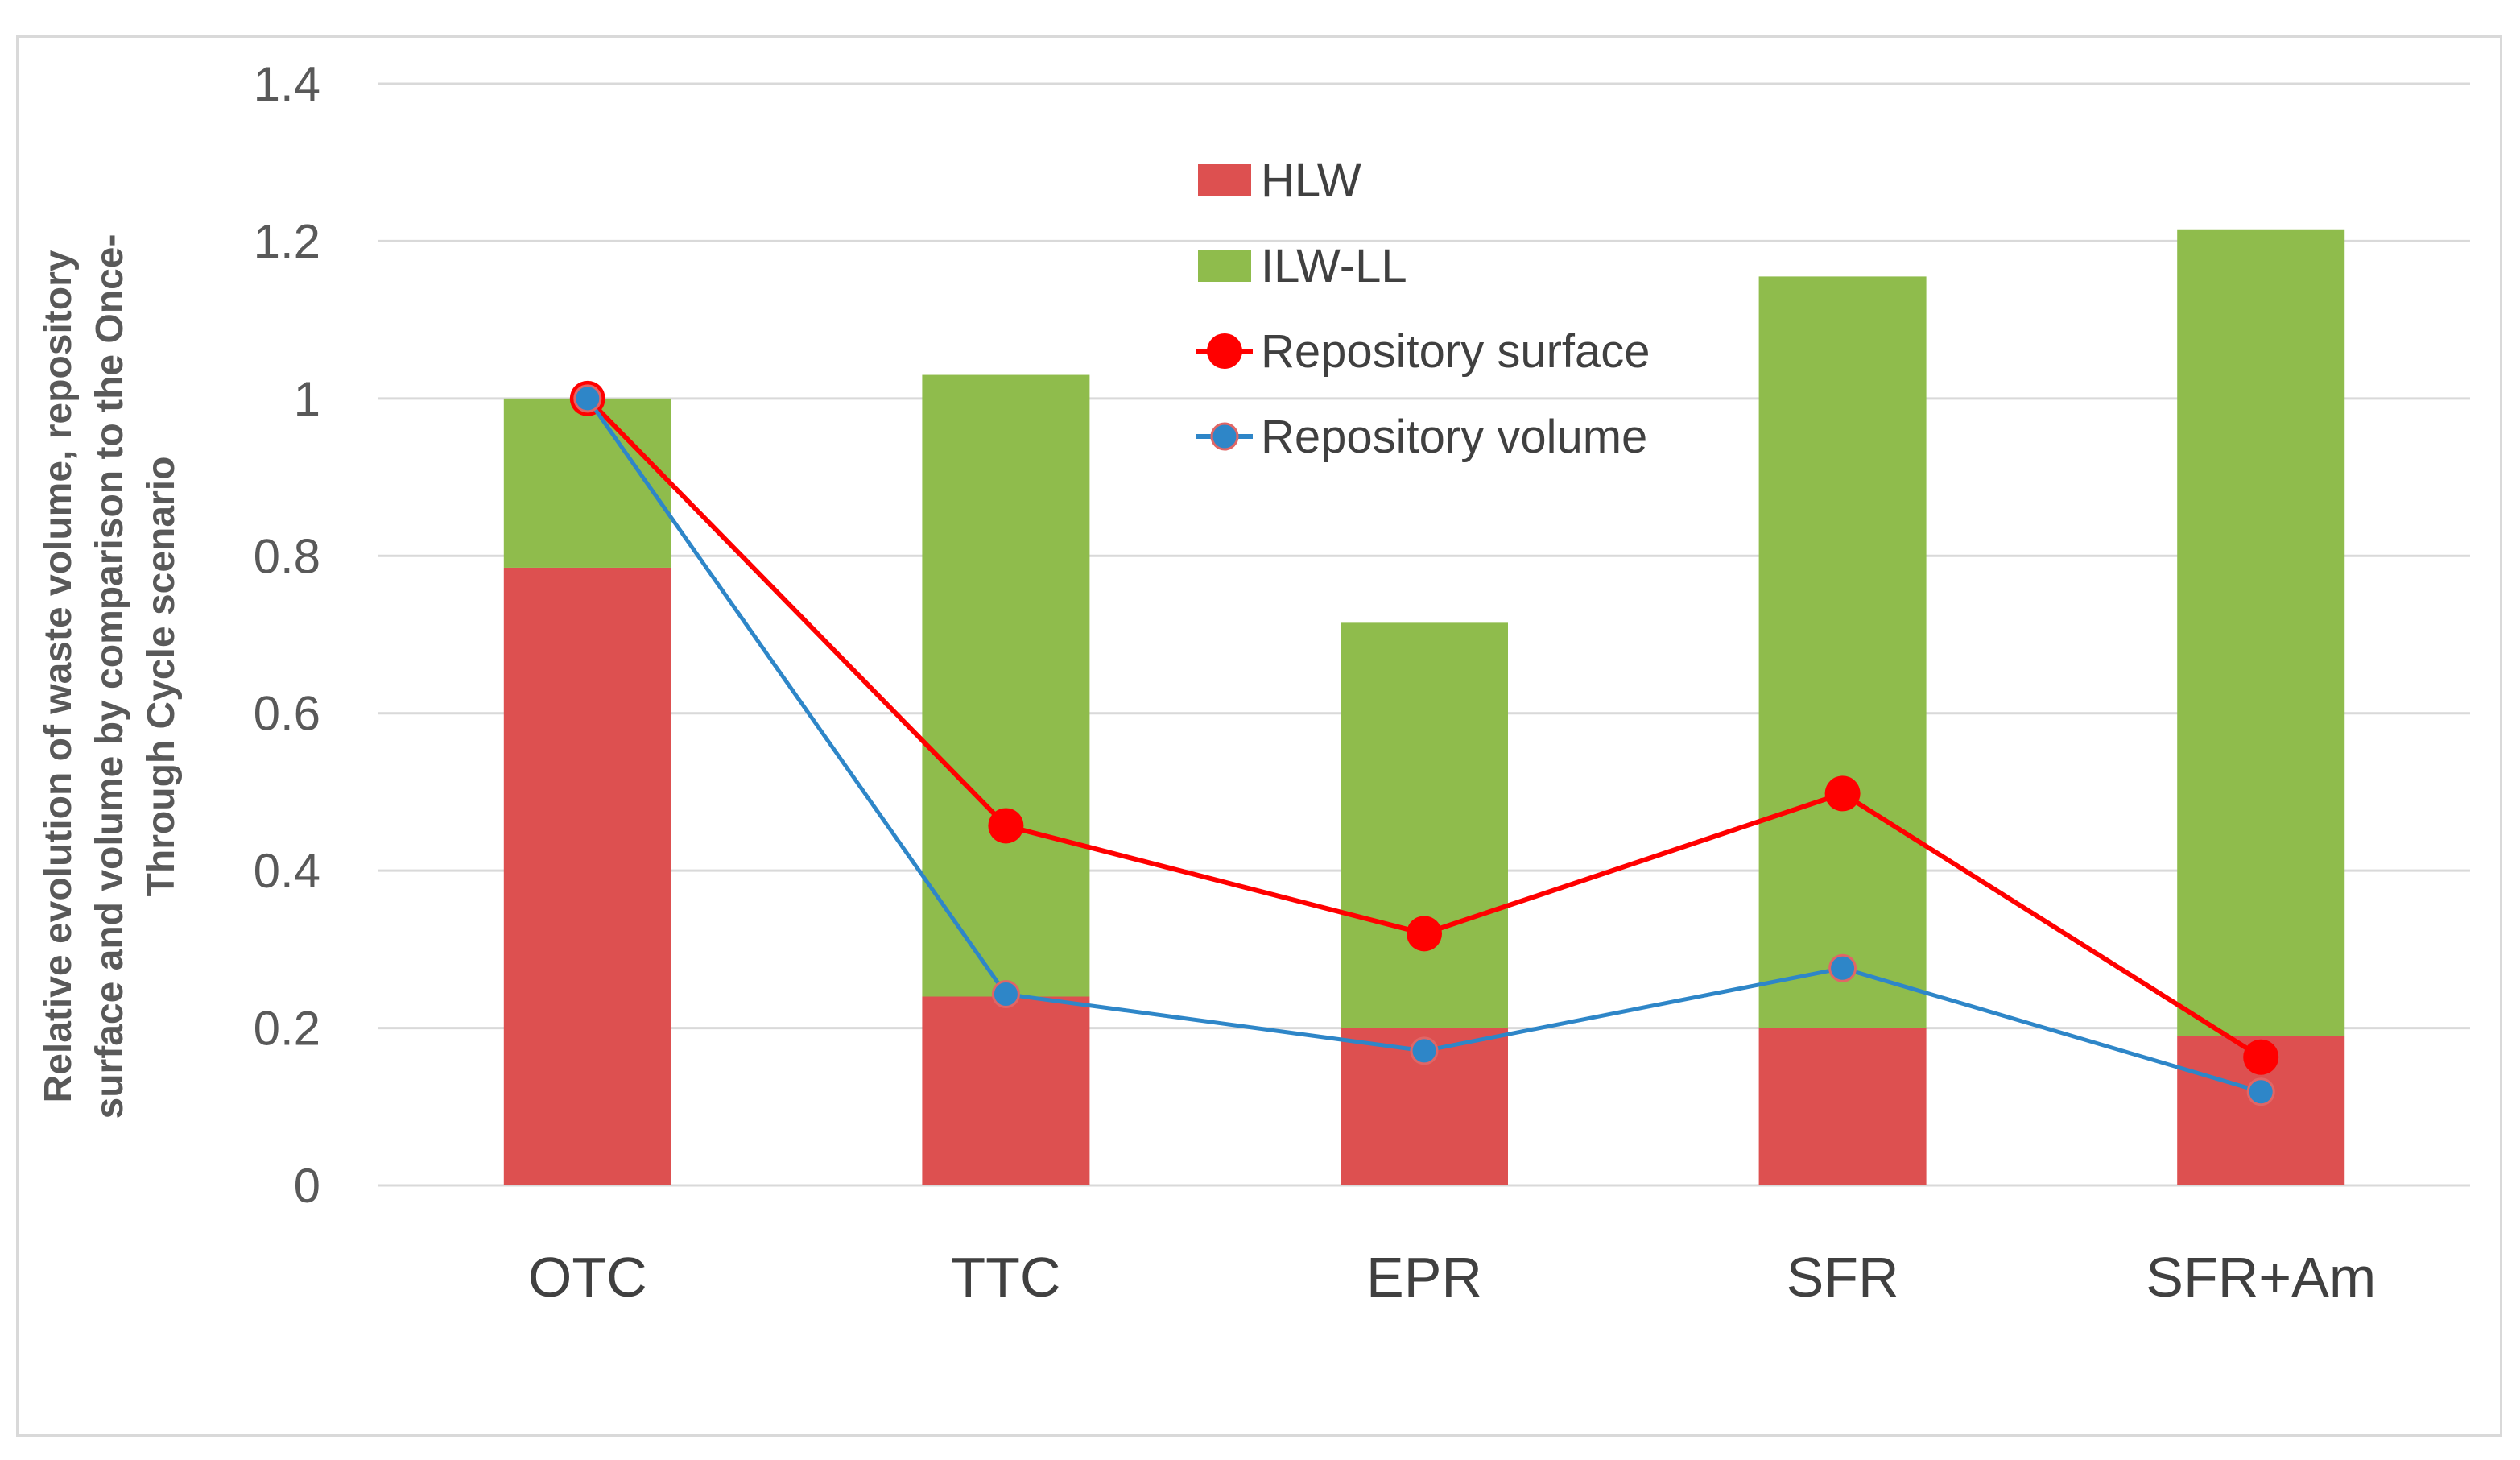 The height and width of the screenshot is (1460, 2520). Describe the element at coordinates (2261, 1057) in the screenshot. I see `point-repository-surface-sfr-am` at that location.